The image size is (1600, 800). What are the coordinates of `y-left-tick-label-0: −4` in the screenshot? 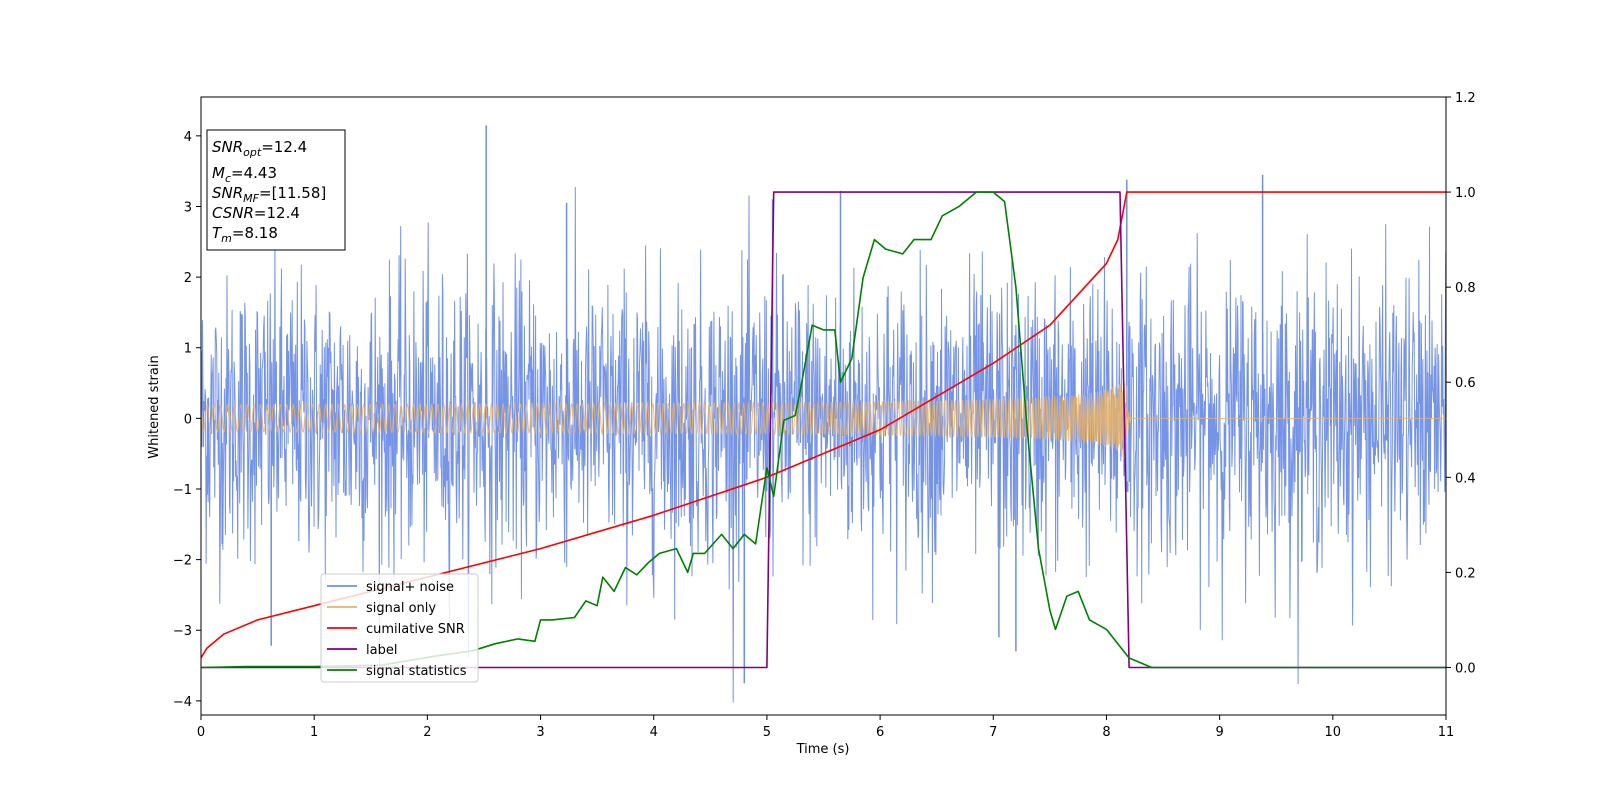 It's located at (182, 702).